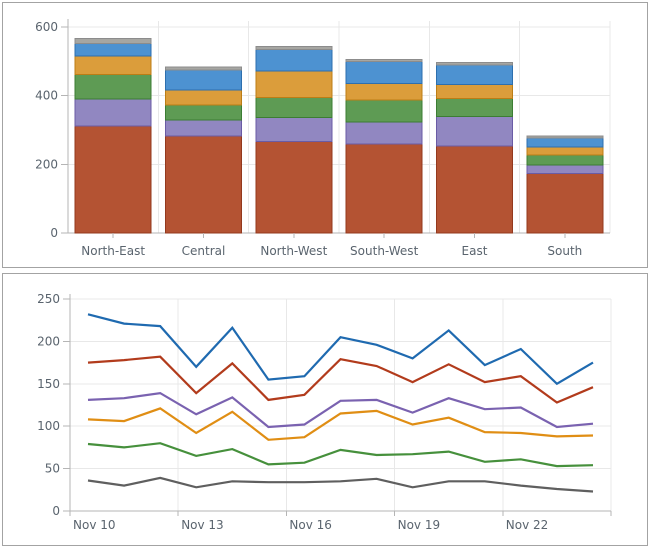 This screenshot has height=548, width=650. I want to click on x-tick-label: Nov 13, so click(202, 525).